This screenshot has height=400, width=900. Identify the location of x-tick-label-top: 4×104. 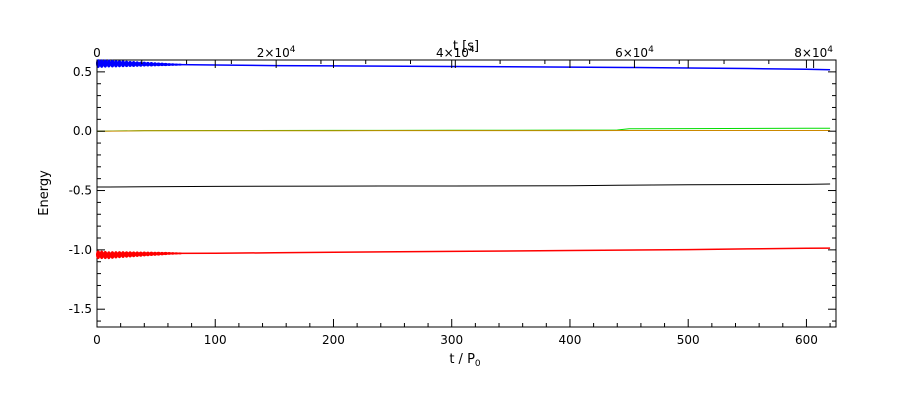
(455, 52).